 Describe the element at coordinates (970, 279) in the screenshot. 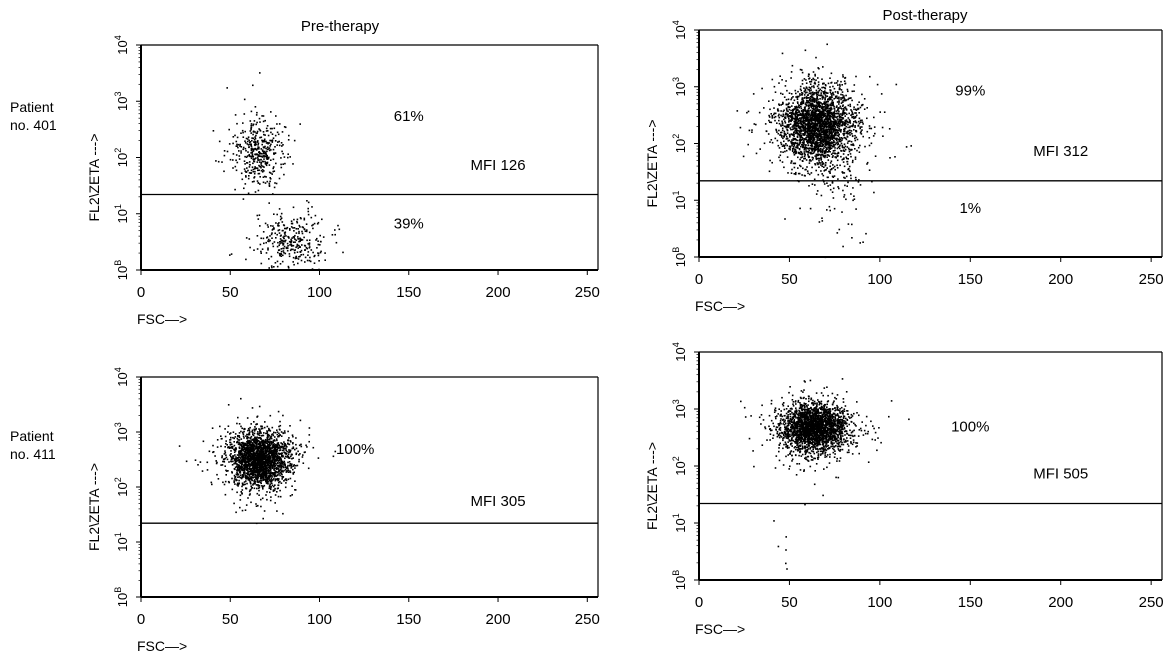

I see `x-tick-label: 150` at that location.